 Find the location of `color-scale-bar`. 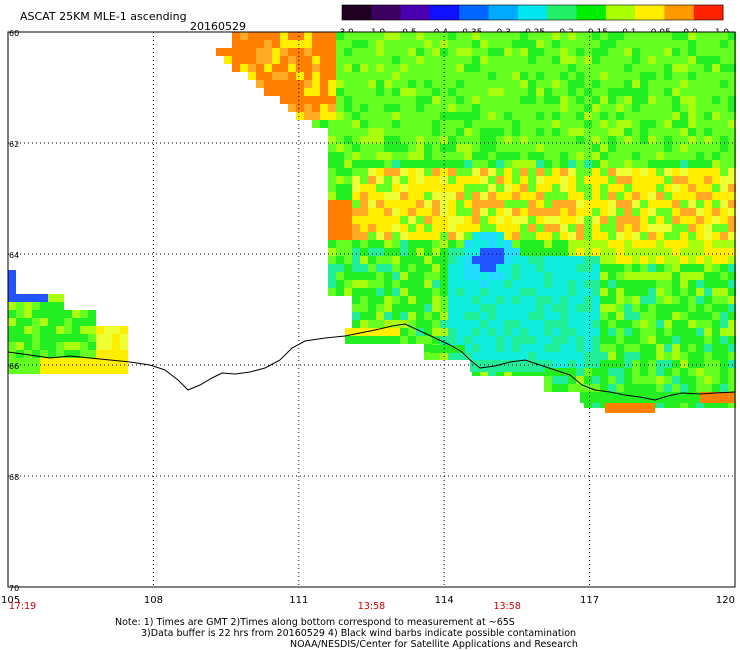

color-scale-bar is located at coordinates (532, 12).